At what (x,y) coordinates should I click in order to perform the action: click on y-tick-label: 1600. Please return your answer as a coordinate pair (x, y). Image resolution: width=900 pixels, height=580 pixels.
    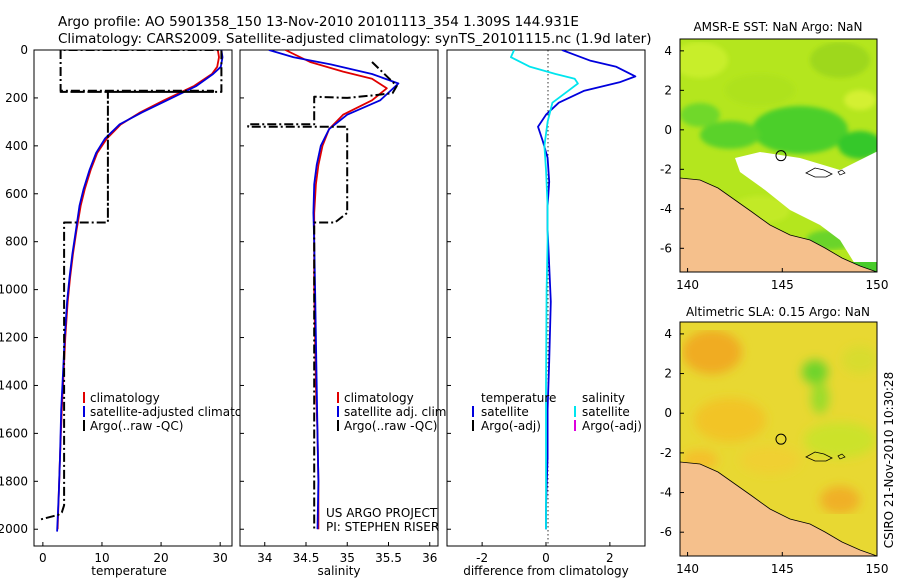
    Looking at the image, I should click on (14, 433).